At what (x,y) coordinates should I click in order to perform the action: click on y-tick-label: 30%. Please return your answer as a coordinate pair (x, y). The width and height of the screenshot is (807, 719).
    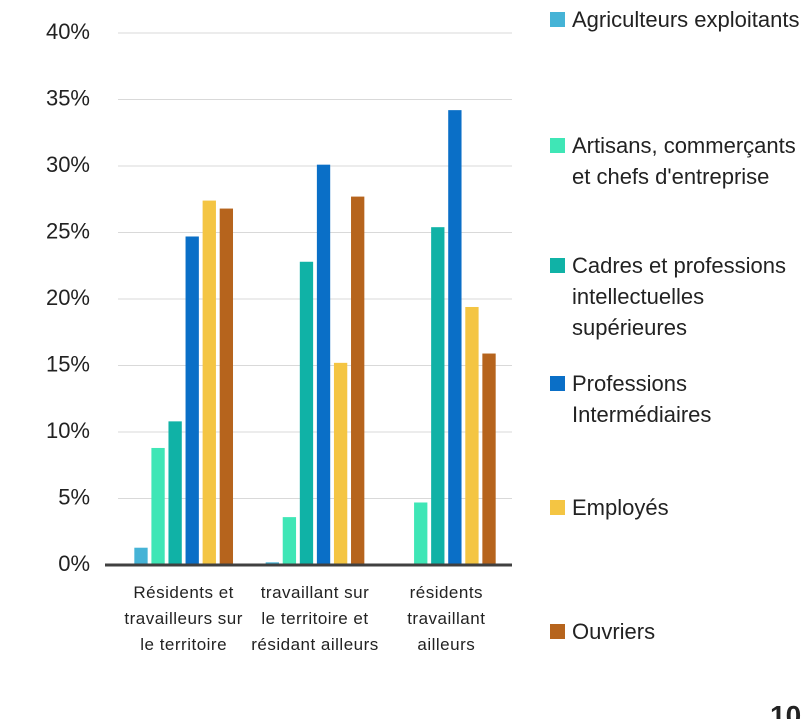
    Looking at the image, I should click on (68, 164).